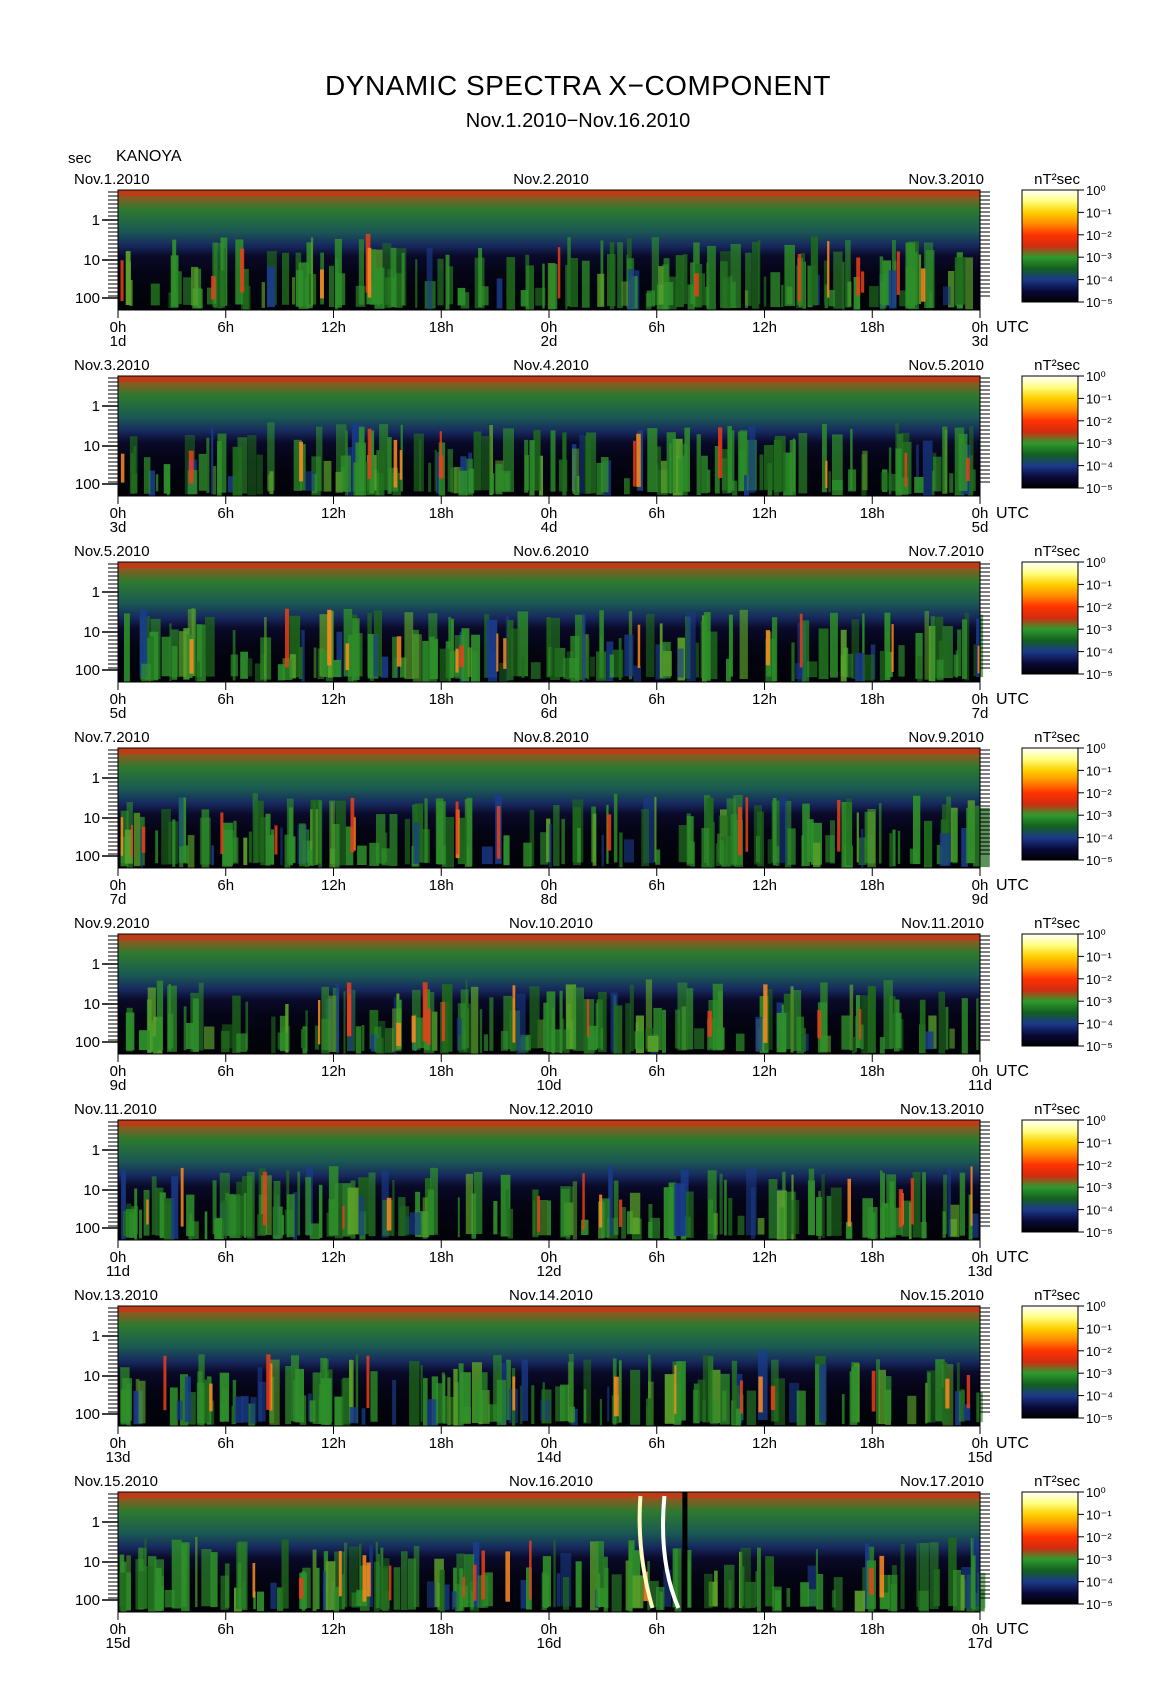 This screenshot has height=1704, width=1156. I want to click on x-tick-label: 18h, so click(441, 1071).